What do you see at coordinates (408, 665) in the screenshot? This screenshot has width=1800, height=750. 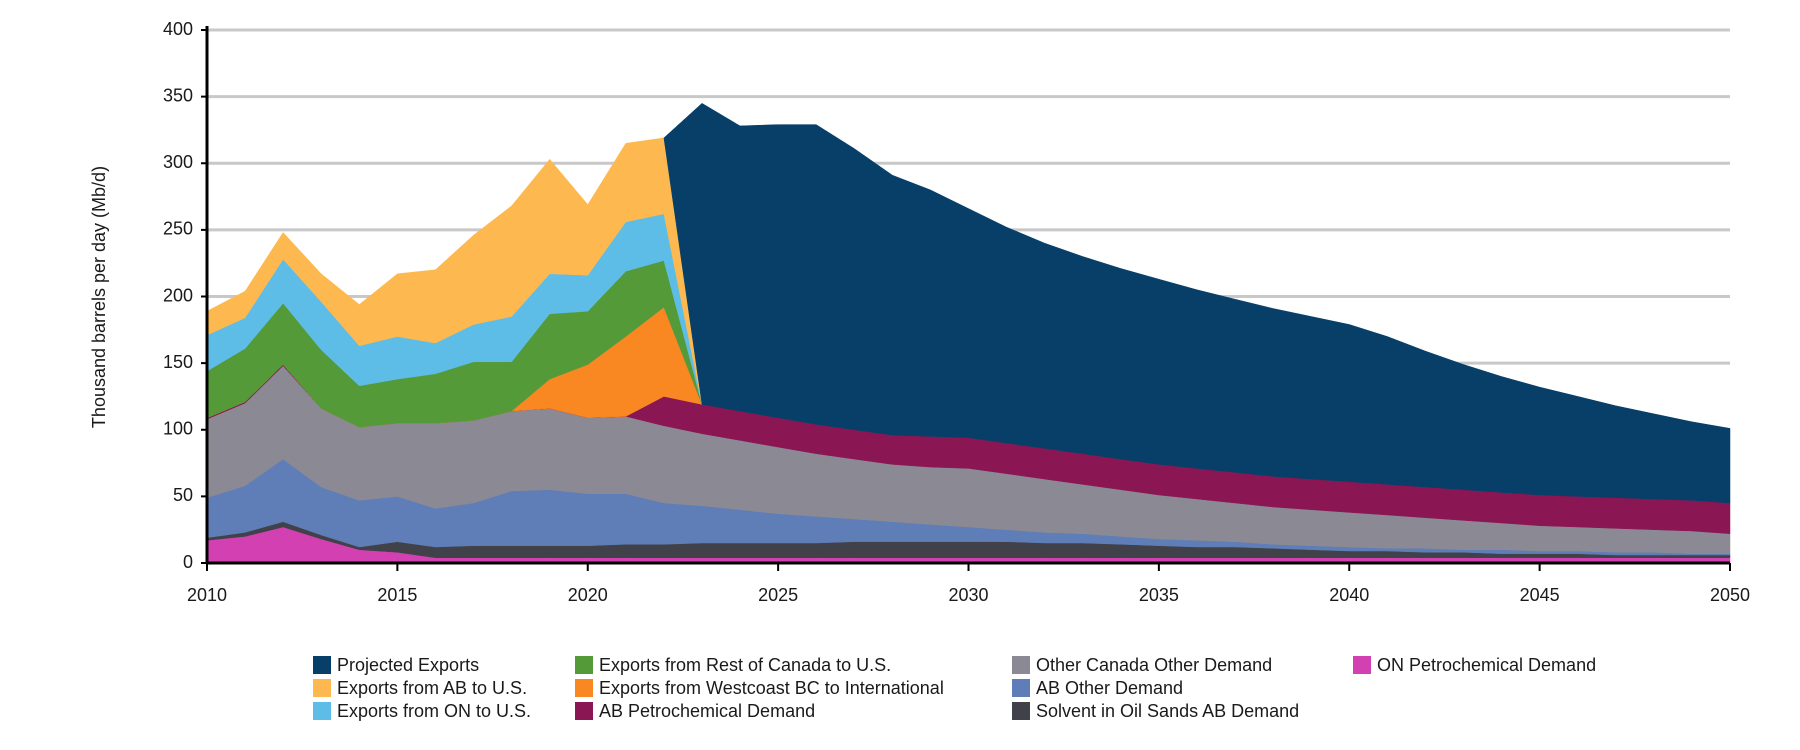 I see `legend-label: Projected Exports` at bounding box center [408, 665].